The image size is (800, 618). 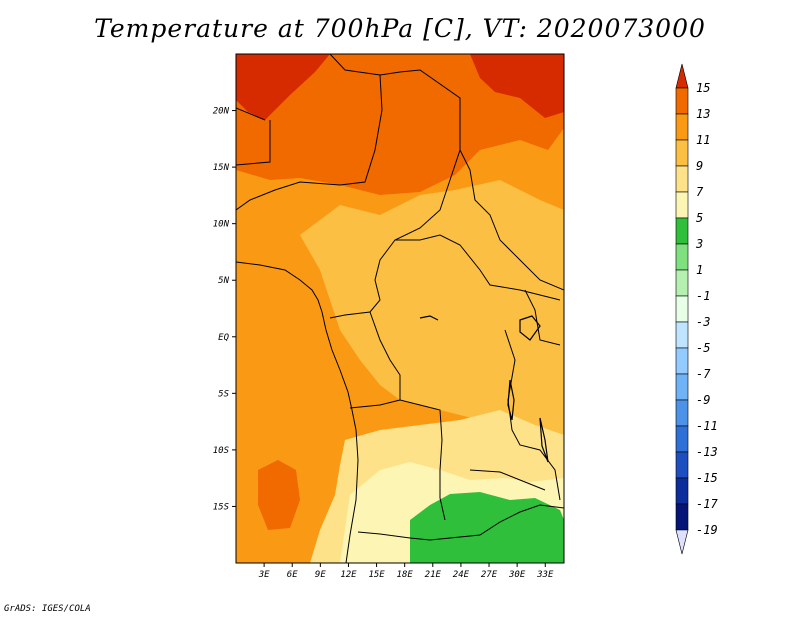 I want to click on y-tick-label: 15N, so click(x=221, y=168).